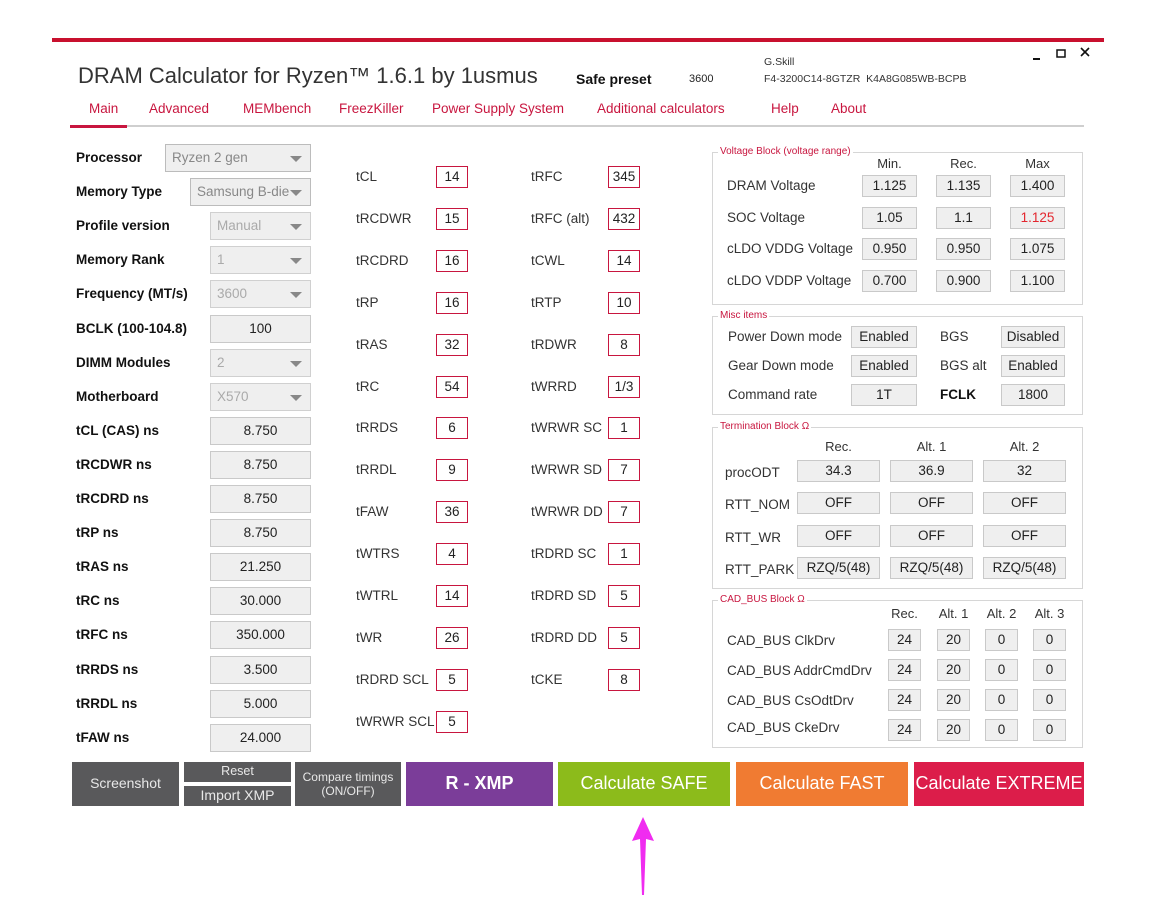  Describe the element at coordinates (1033, 395) in the screenshot. I see `misc-value: 1800` at that location.